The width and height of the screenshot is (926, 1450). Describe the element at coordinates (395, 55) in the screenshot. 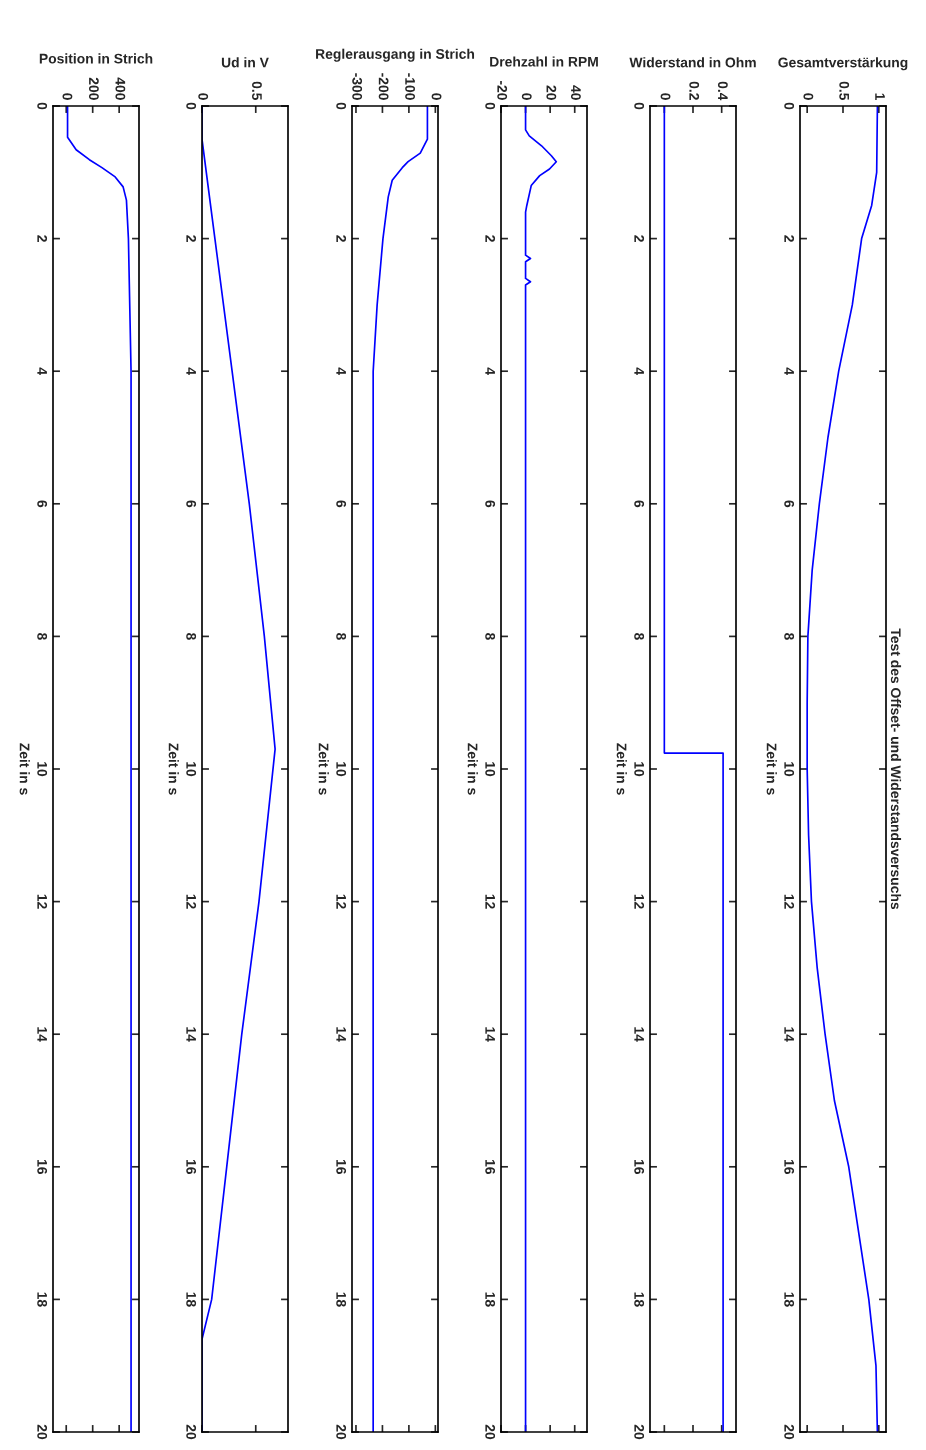

I see `x-axis-title: Reglerausgang in Strich` at that location.